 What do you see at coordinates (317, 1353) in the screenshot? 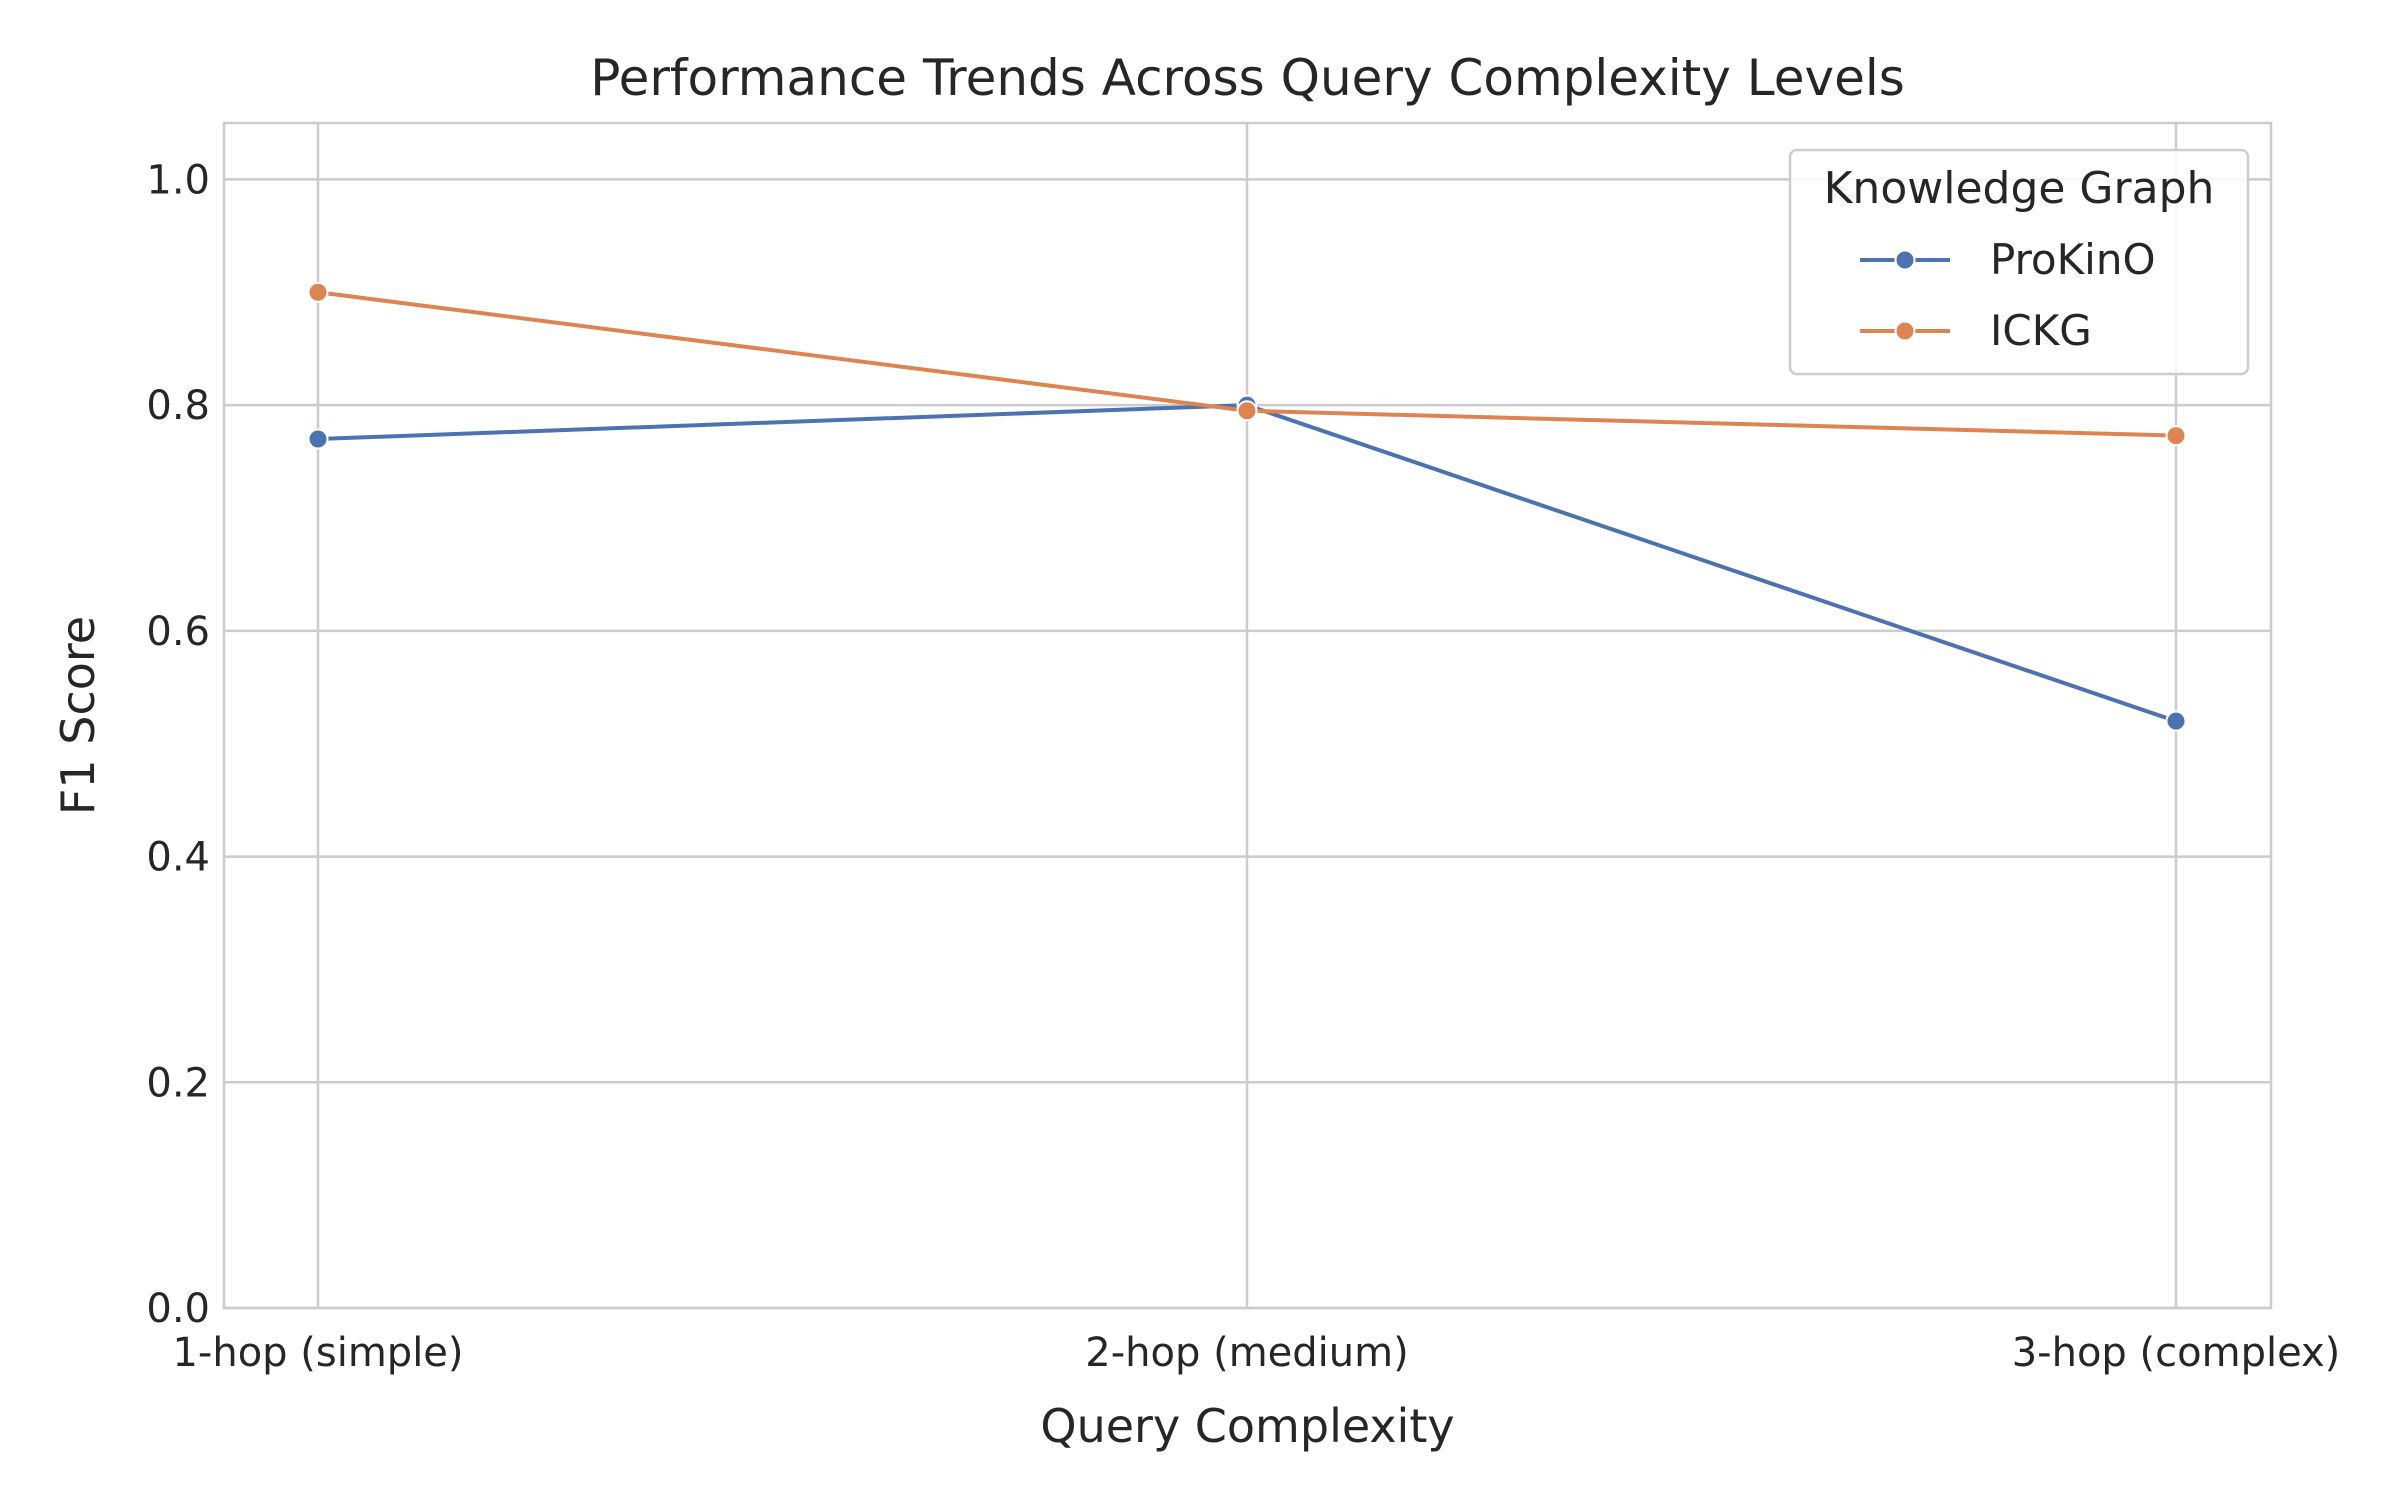
I see `x-tick-label: 1-hop (simple)` at bounding box center [317, 1353].